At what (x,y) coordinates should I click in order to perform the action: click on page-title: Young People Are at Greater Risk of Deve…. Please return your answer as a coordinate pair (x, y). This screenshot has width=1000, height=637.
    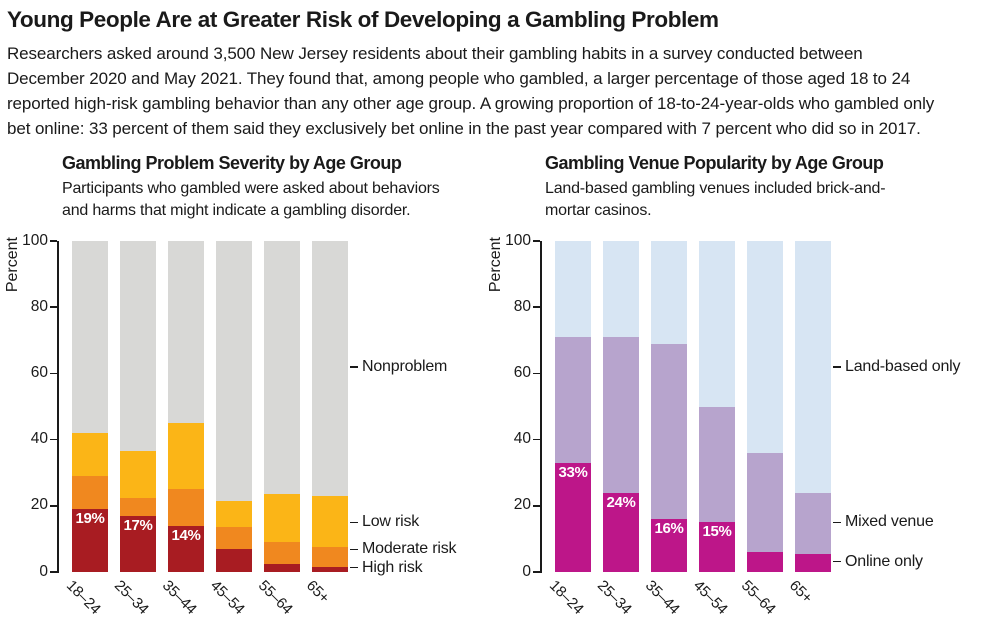
    Looking at the image, I should click on (363, 19).